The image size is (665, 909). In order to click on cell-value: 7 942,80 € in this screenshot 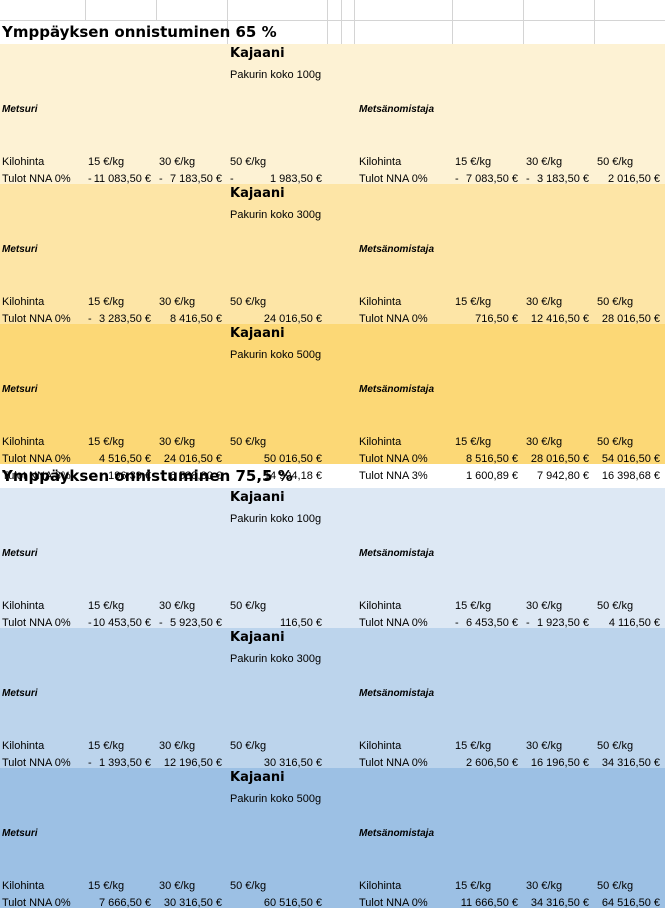, I will do `click(563, 476)`.